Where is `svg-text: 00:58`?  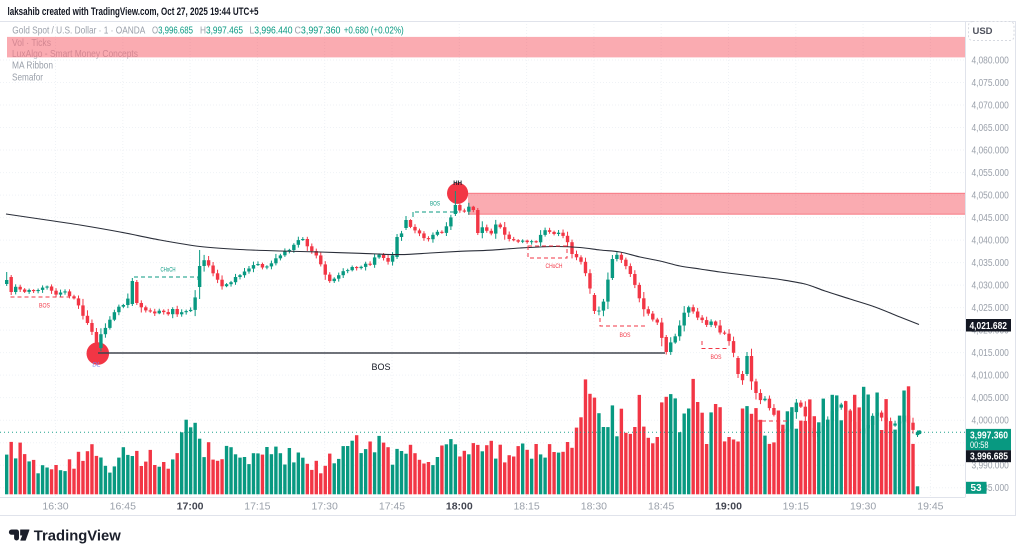
svg-text: 00:58 is located at coordinates (979, 445).